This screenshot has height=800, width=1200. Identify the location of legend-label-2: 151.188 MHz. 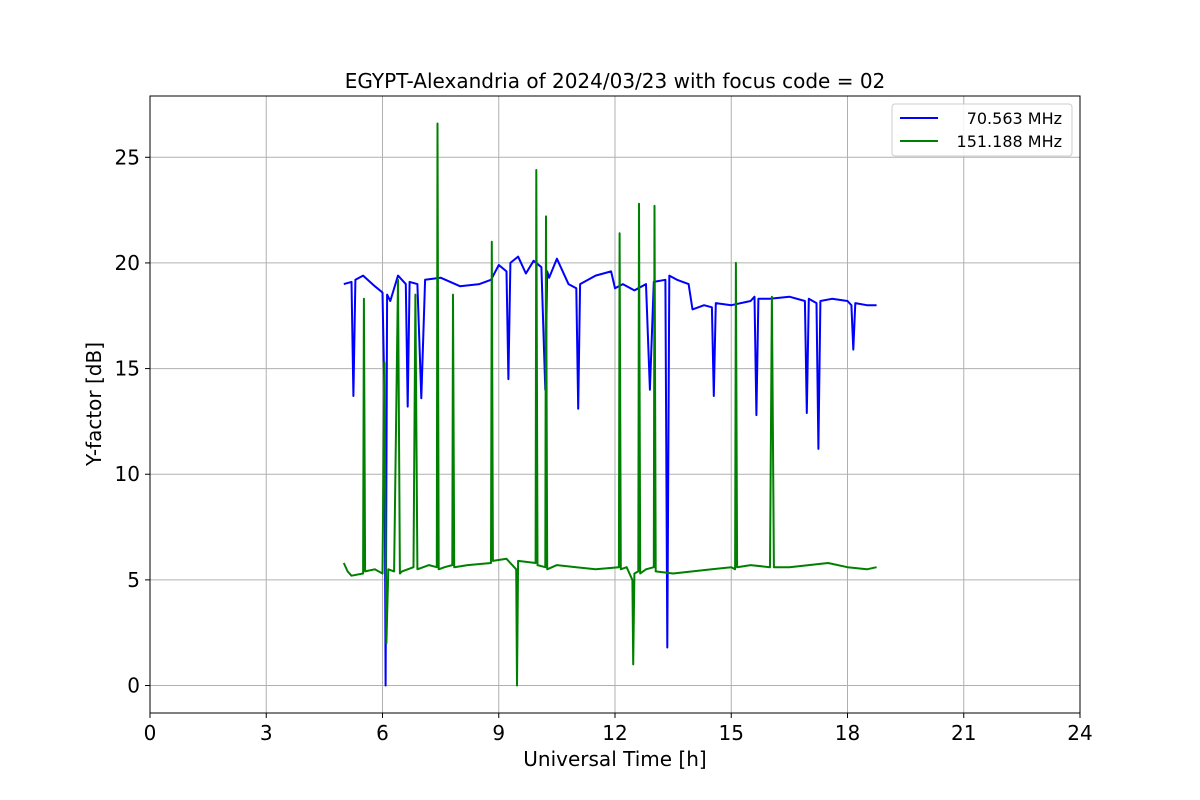
(1009, 141).